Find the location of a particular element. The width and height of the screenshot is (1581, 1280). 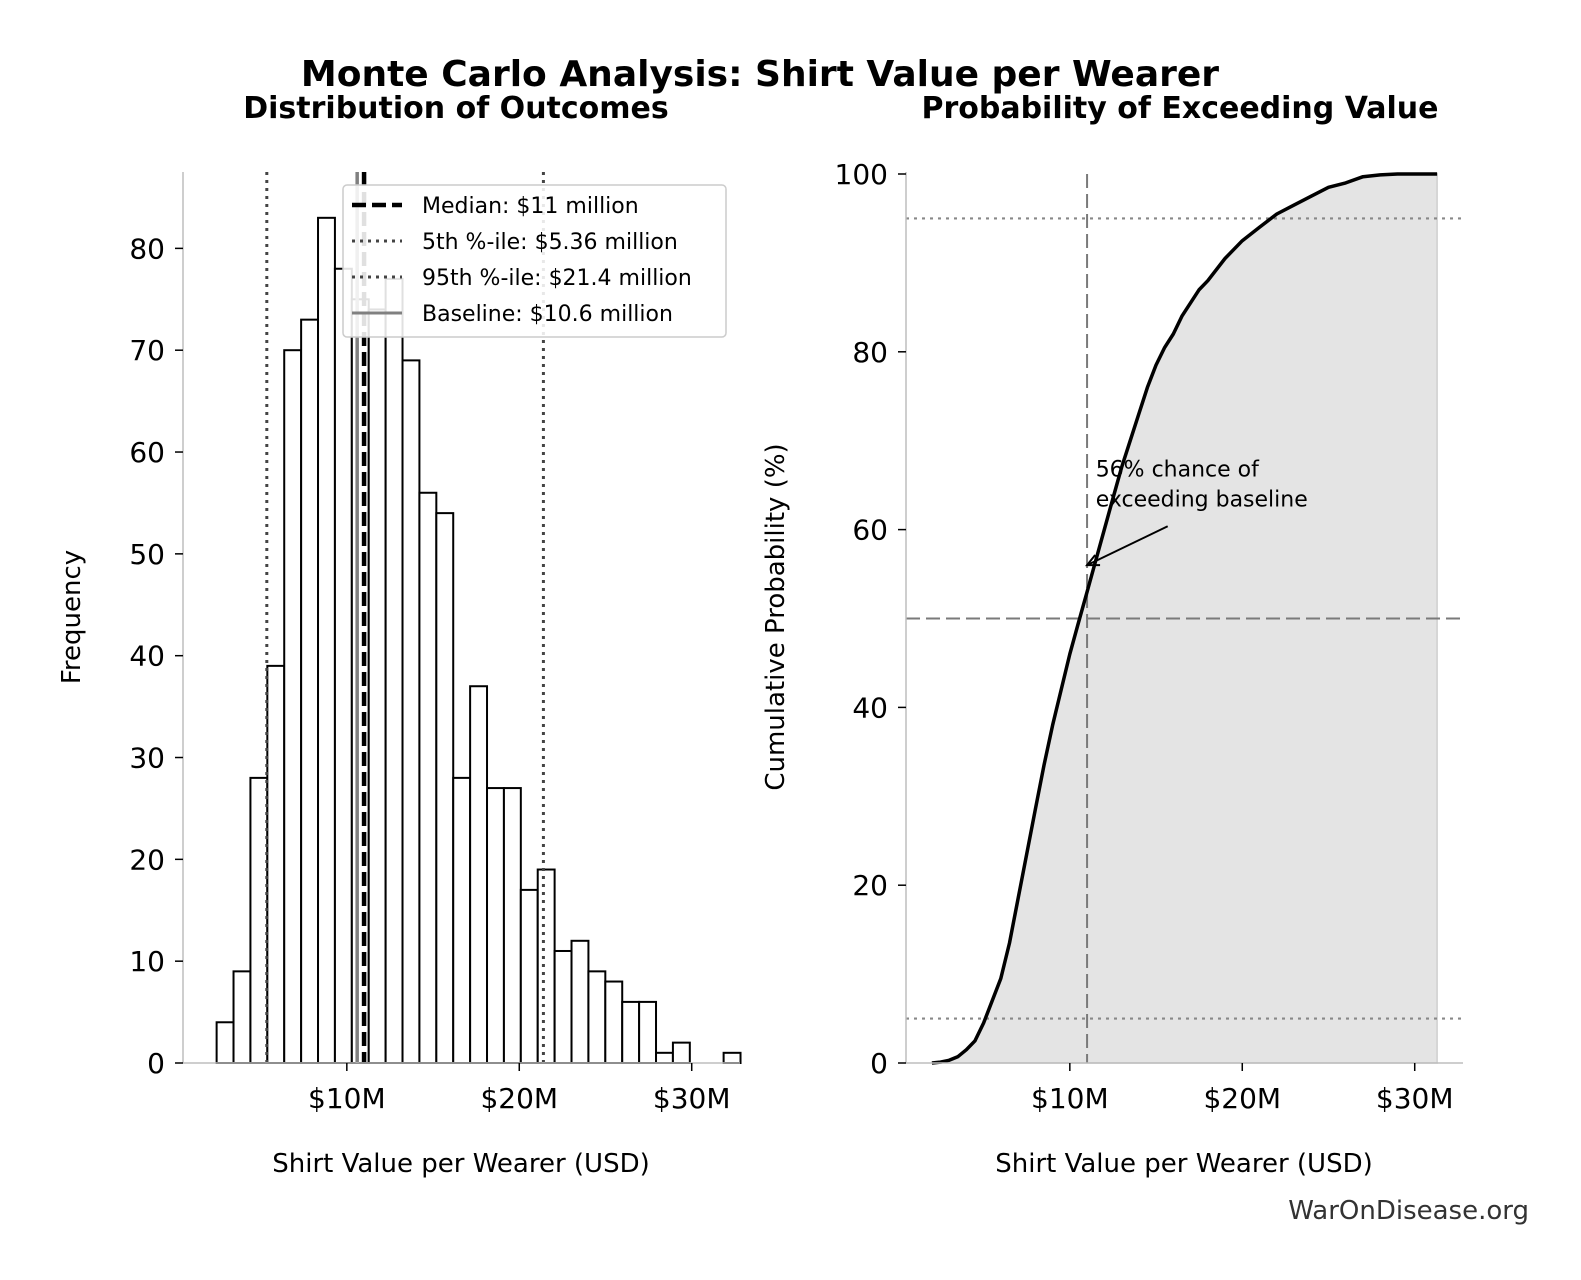

histogram-y-axis-label: Frequency is located at coordinates (72, 617).